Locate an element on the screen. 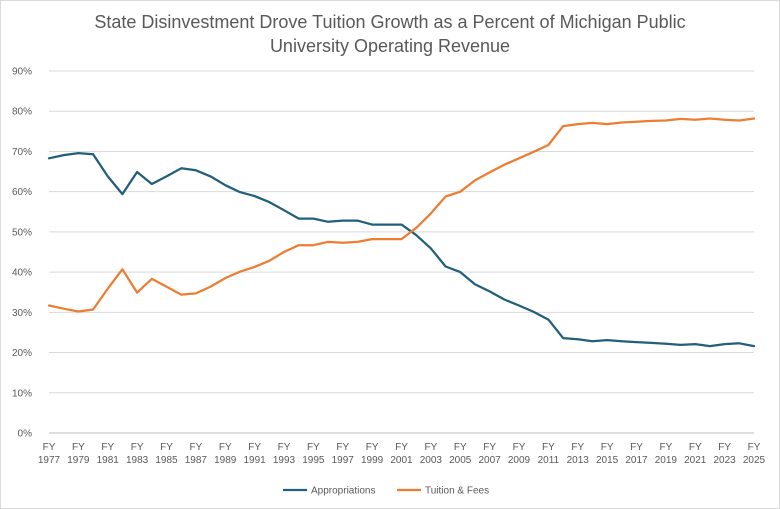  y-tick-label: 80% is located at coordinates (22, 112).